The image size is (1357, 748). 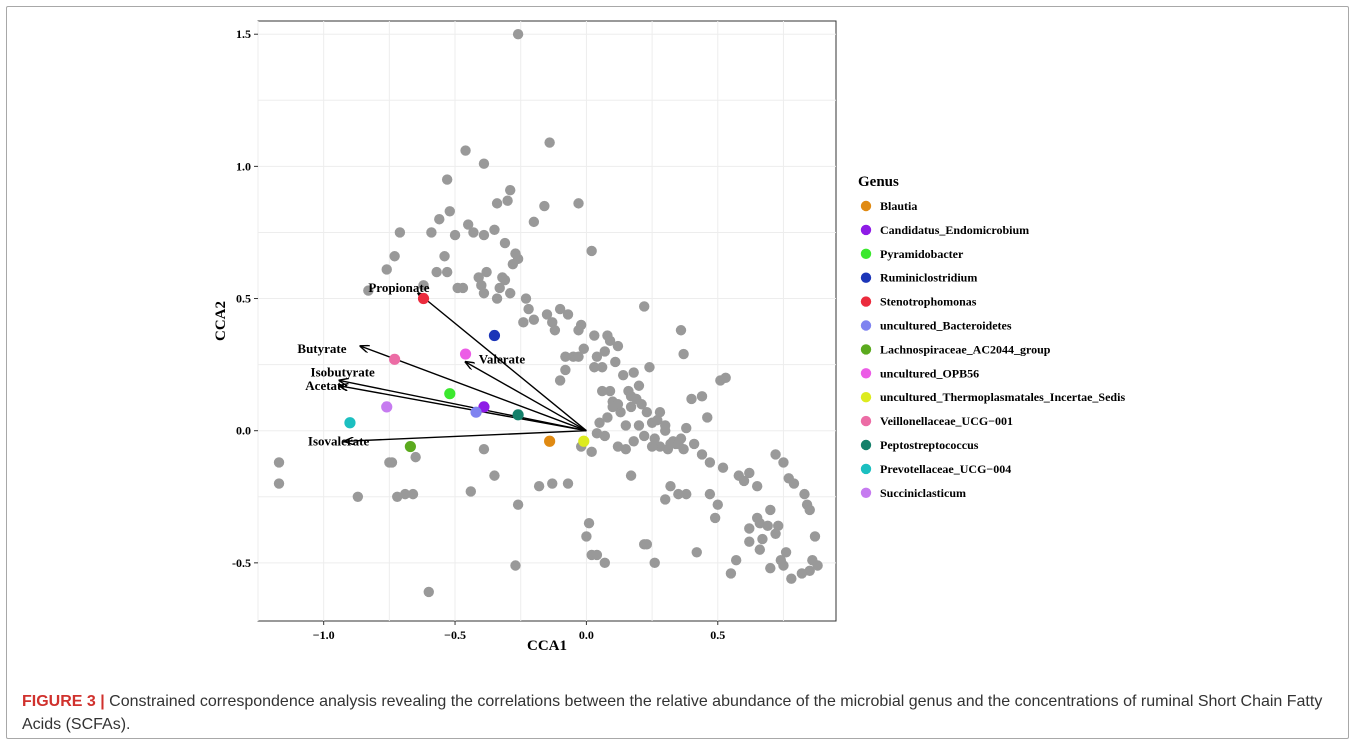 What do you see at coordinates (945, 469) in the screenshot?
I see `legend-label: Prevotellaceae_UCG−004` at bounding box center [945, 469].